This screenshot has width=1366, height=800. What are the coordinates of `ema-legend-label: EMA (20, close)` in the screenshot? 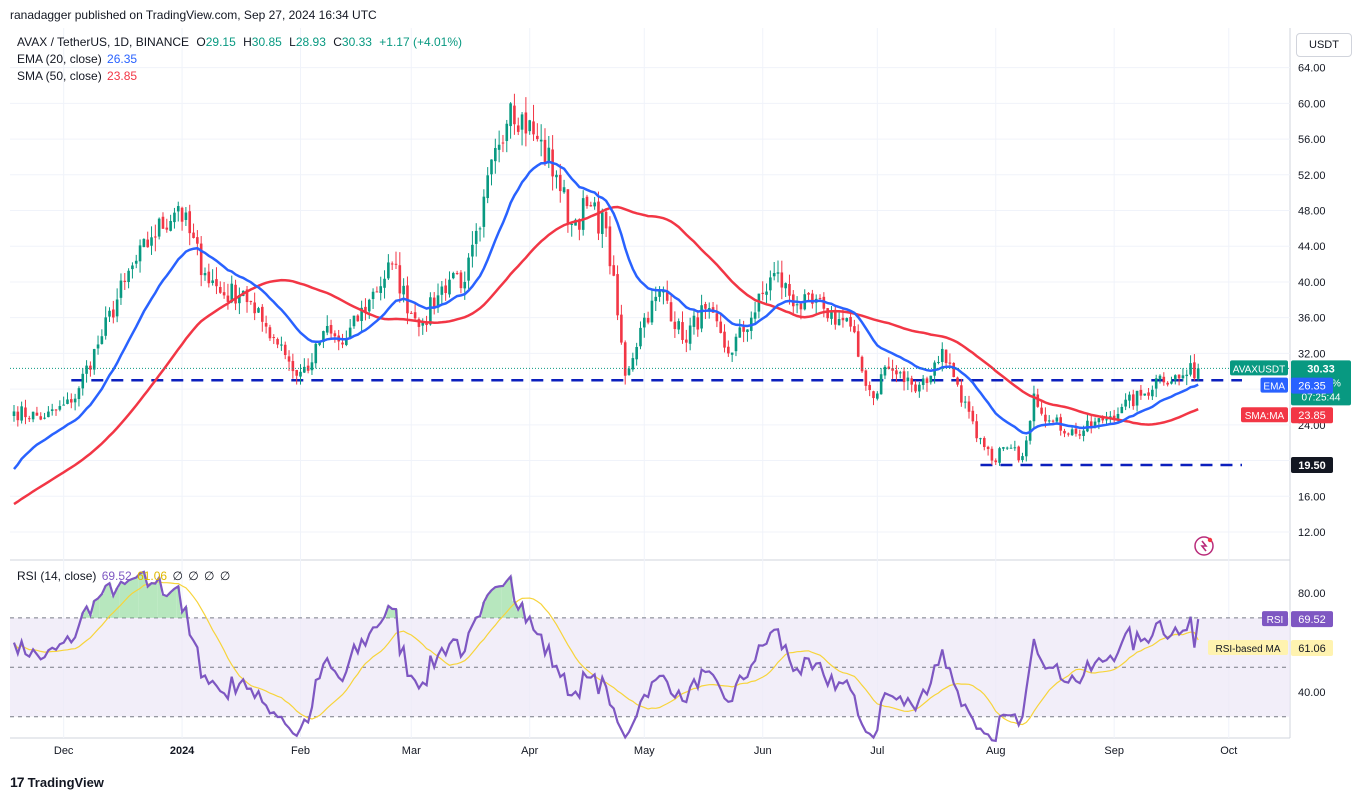 It's located at (59, 59).